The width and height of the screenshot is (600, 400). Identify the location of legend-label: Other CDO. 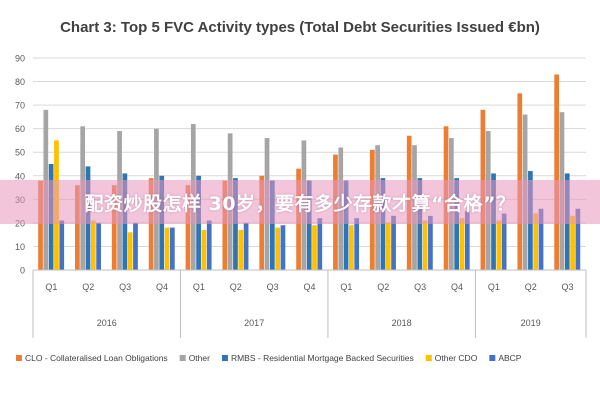
(456, 358).